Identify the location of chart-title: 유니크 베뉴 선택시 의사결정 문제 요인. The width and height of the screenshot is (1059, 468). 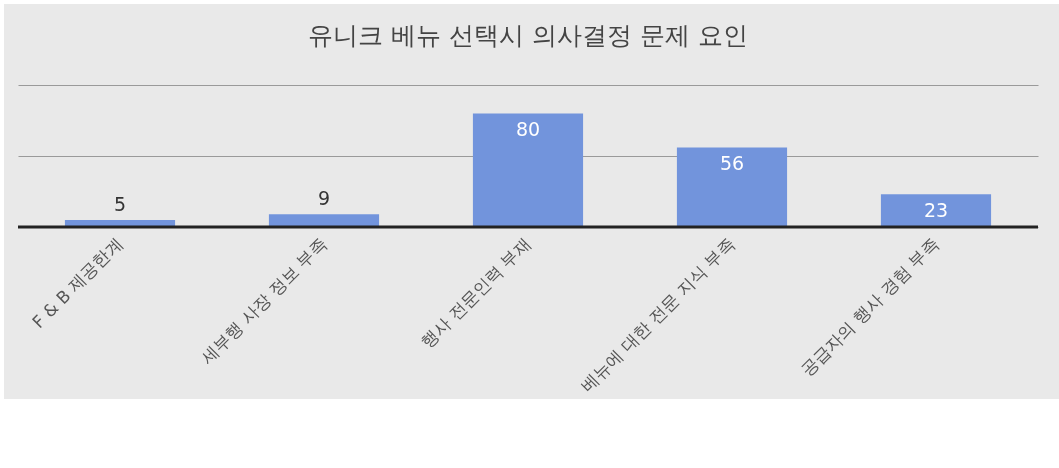
(528, 35).